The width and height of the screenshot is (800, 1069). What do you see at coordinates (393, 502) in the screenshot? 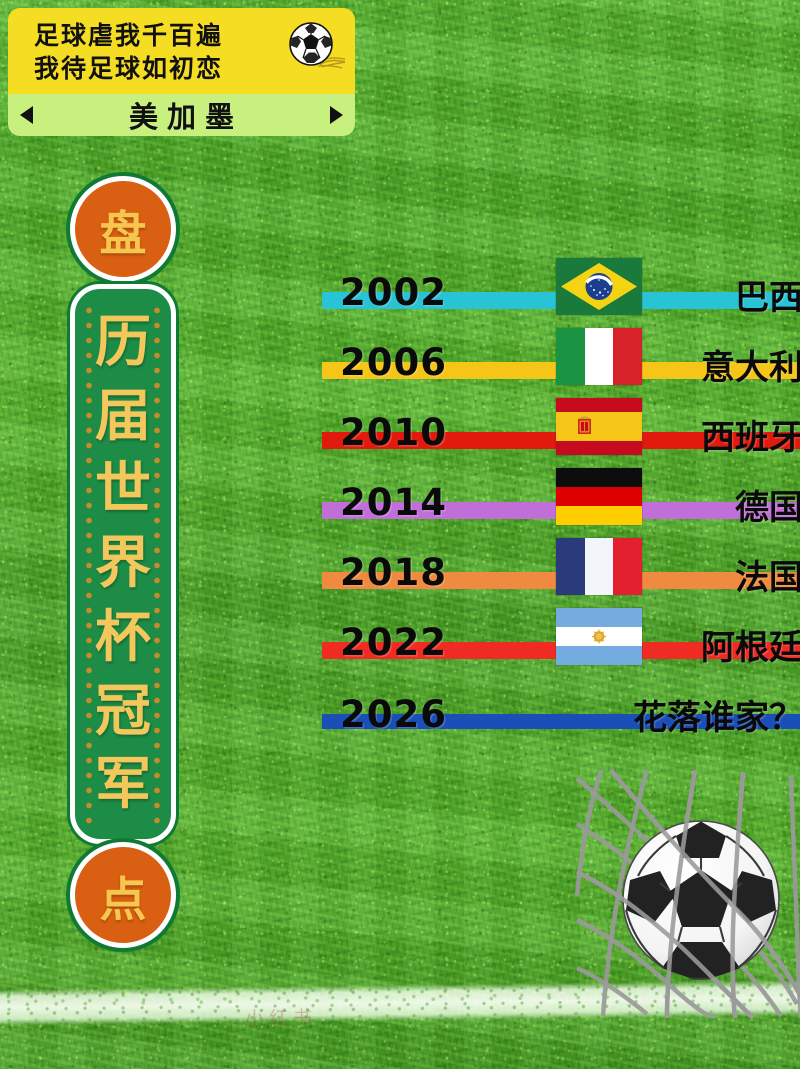
I see `row-year: 2014` at bounding box center [393, 502].